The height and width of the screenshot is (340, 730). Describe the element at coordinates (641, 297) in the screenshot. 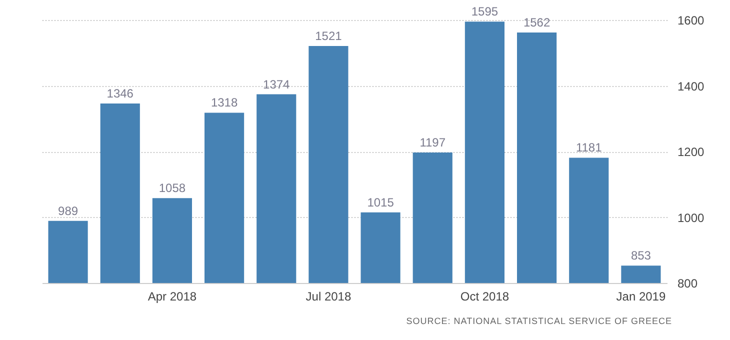

I see `x-tick-label: Jan 2019` at that location.